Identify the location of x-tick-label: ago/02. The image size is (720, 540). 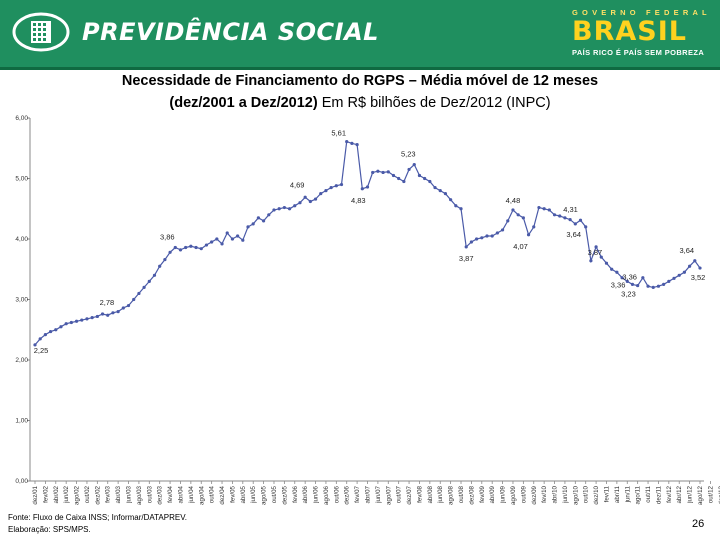
(77, 494).